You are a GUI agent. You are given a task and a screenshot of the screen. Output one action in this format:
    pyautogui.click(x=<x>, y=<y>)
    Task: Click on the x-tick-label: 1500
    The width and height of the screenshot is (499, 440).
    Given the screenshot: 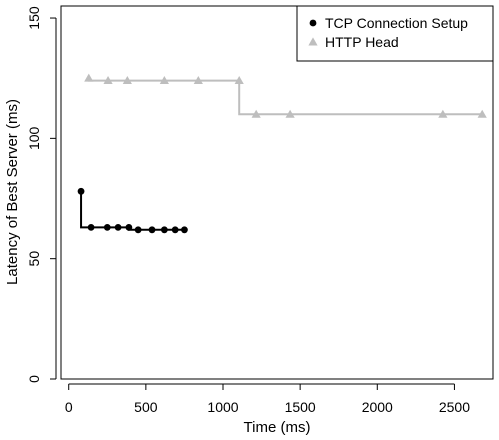 What is the action you would take?
    pyautogui.click(x=300, y=407)
    